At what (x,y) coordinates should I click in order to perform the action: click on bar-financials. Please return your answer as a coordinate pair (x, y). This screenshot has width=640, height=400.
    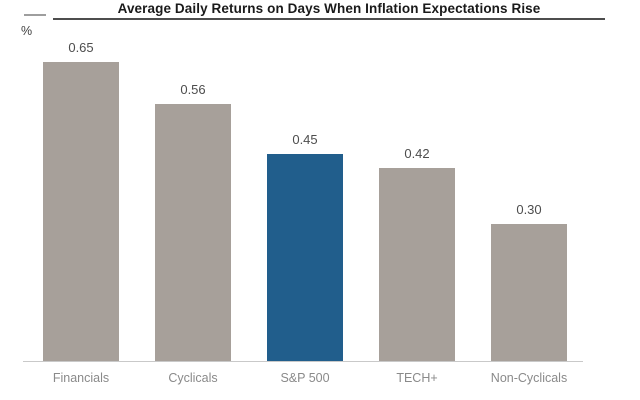
    Looking at the image, I should click on (81, 211).